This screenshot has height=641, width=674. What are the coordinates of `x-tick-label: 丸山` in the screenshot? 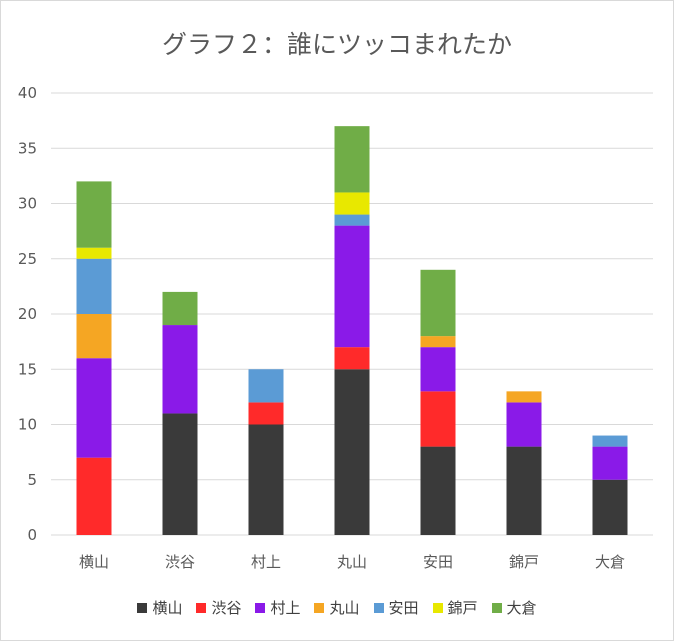 It's located at (352, 562).